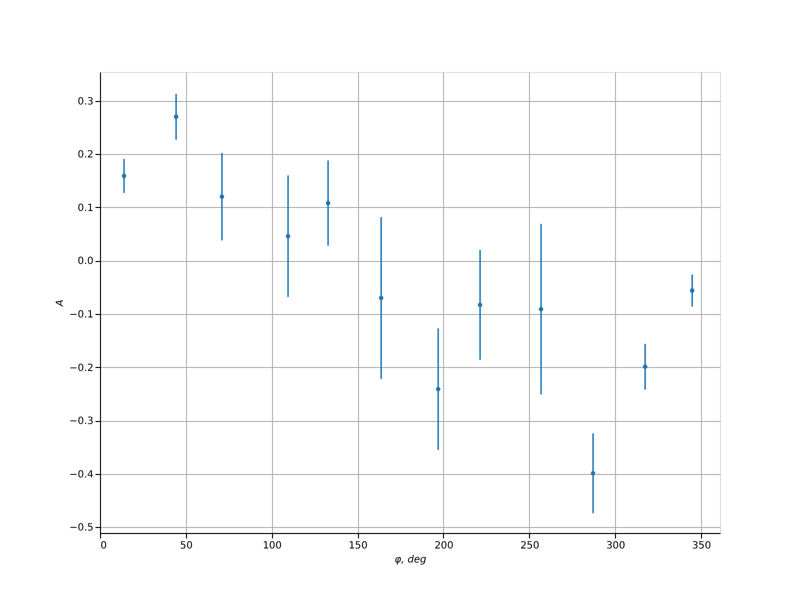 The image size is (800, 600). What do you see at coordinates (530, 546) in the screenshot?
I see `x-tick-label: 250` at bounding box center [530, 546].